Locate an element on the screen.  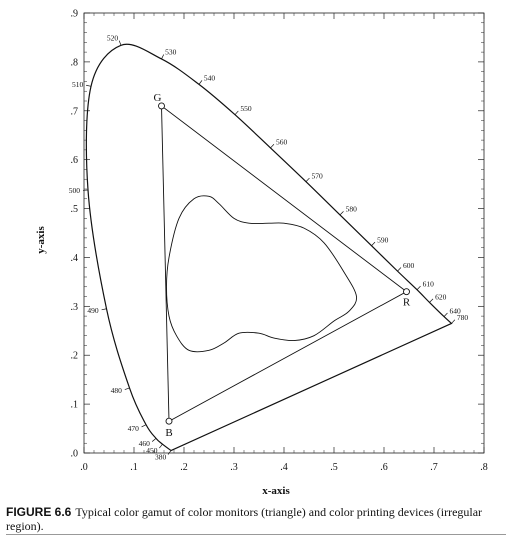
wavelength-label-520: 520 is located at coordinates (113, 37).